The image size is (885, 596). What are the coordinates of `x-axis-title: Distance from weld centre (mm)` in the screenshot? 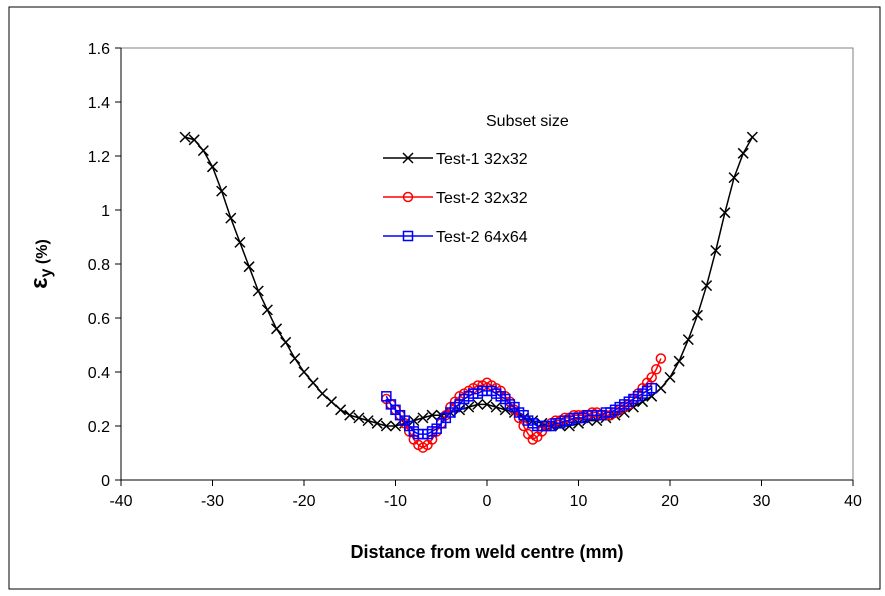 It's located at (486, 552).